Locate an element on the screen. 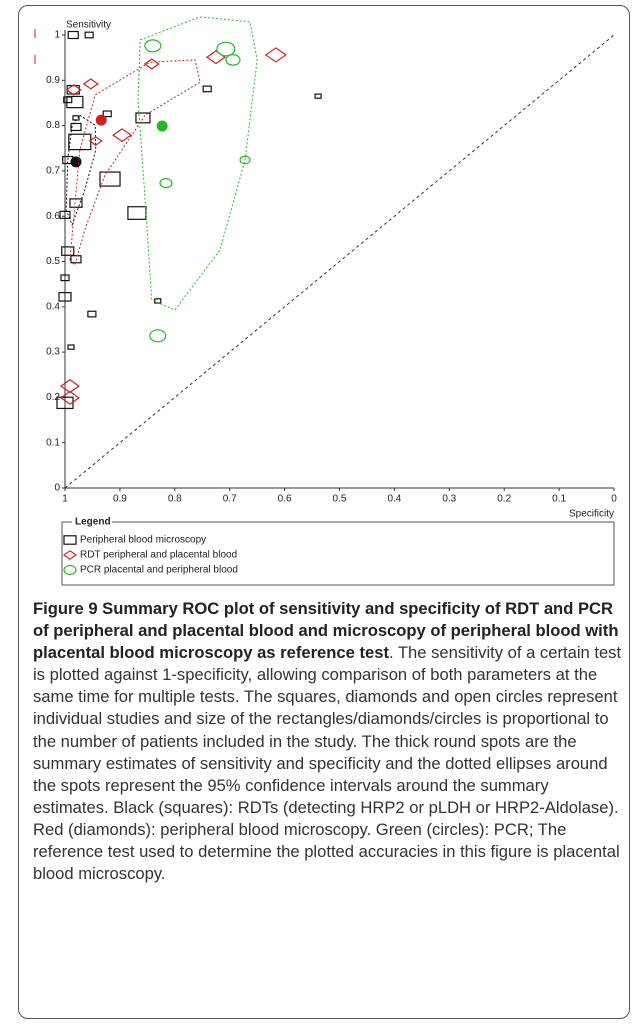 This screenshot has height=1030, width=633. y-axis-title: Sensitivity is located at coordinates (88, 25).